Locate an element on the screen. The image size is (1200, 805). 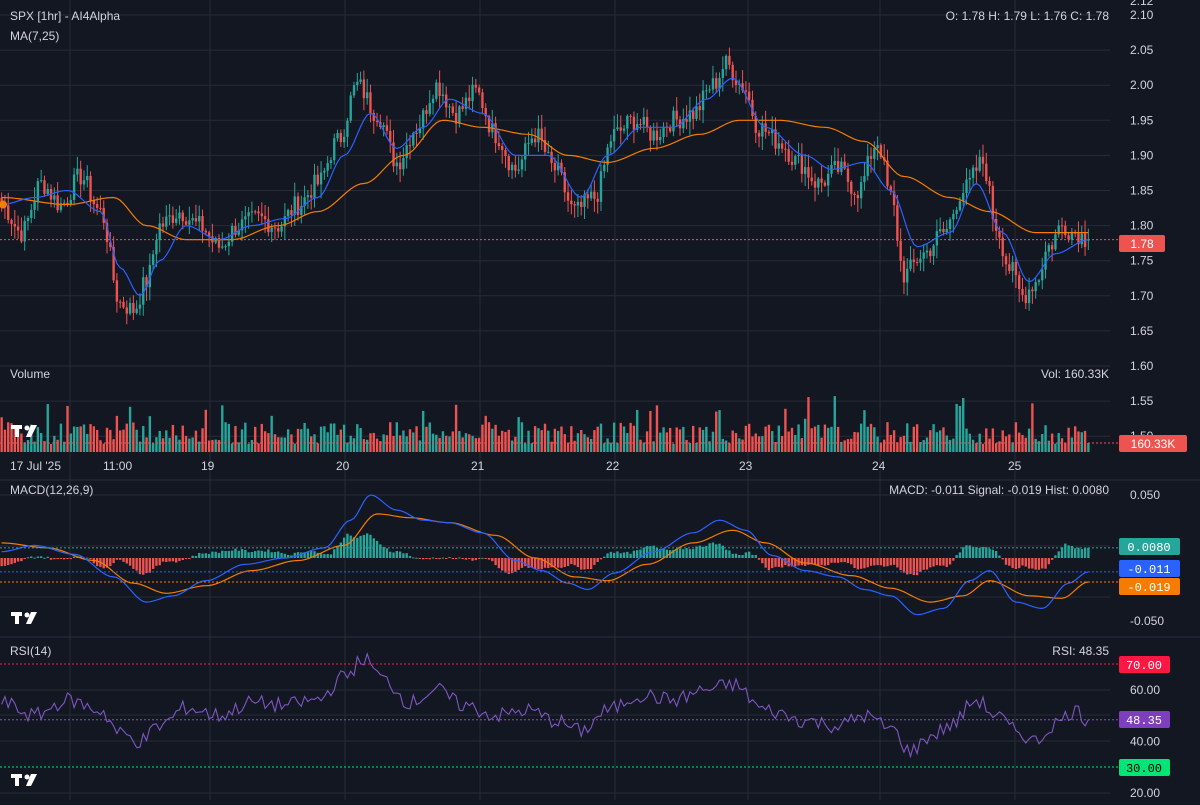
macd-line is located at coordinates (545, 555).